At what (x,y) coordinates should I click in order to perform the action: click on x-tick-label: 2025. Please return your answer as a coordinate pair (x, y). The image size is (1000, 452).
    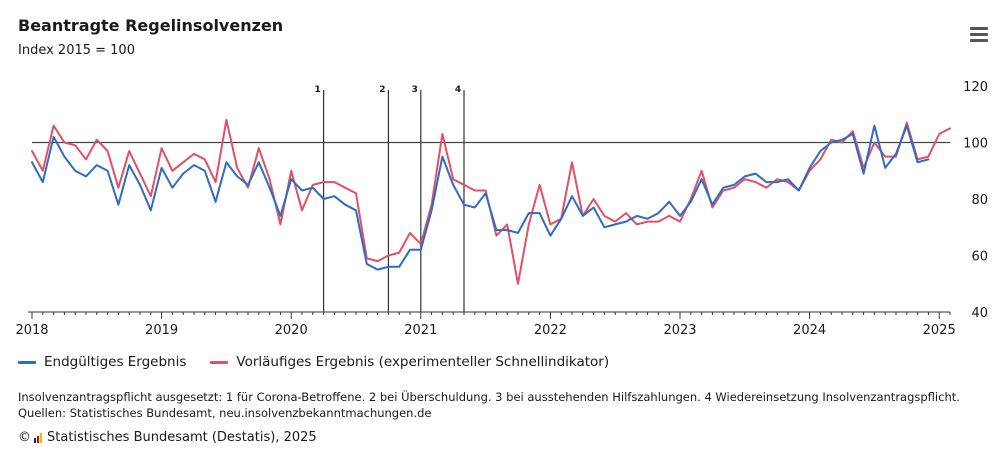
    Looking at the image, I should click on (939, 330).